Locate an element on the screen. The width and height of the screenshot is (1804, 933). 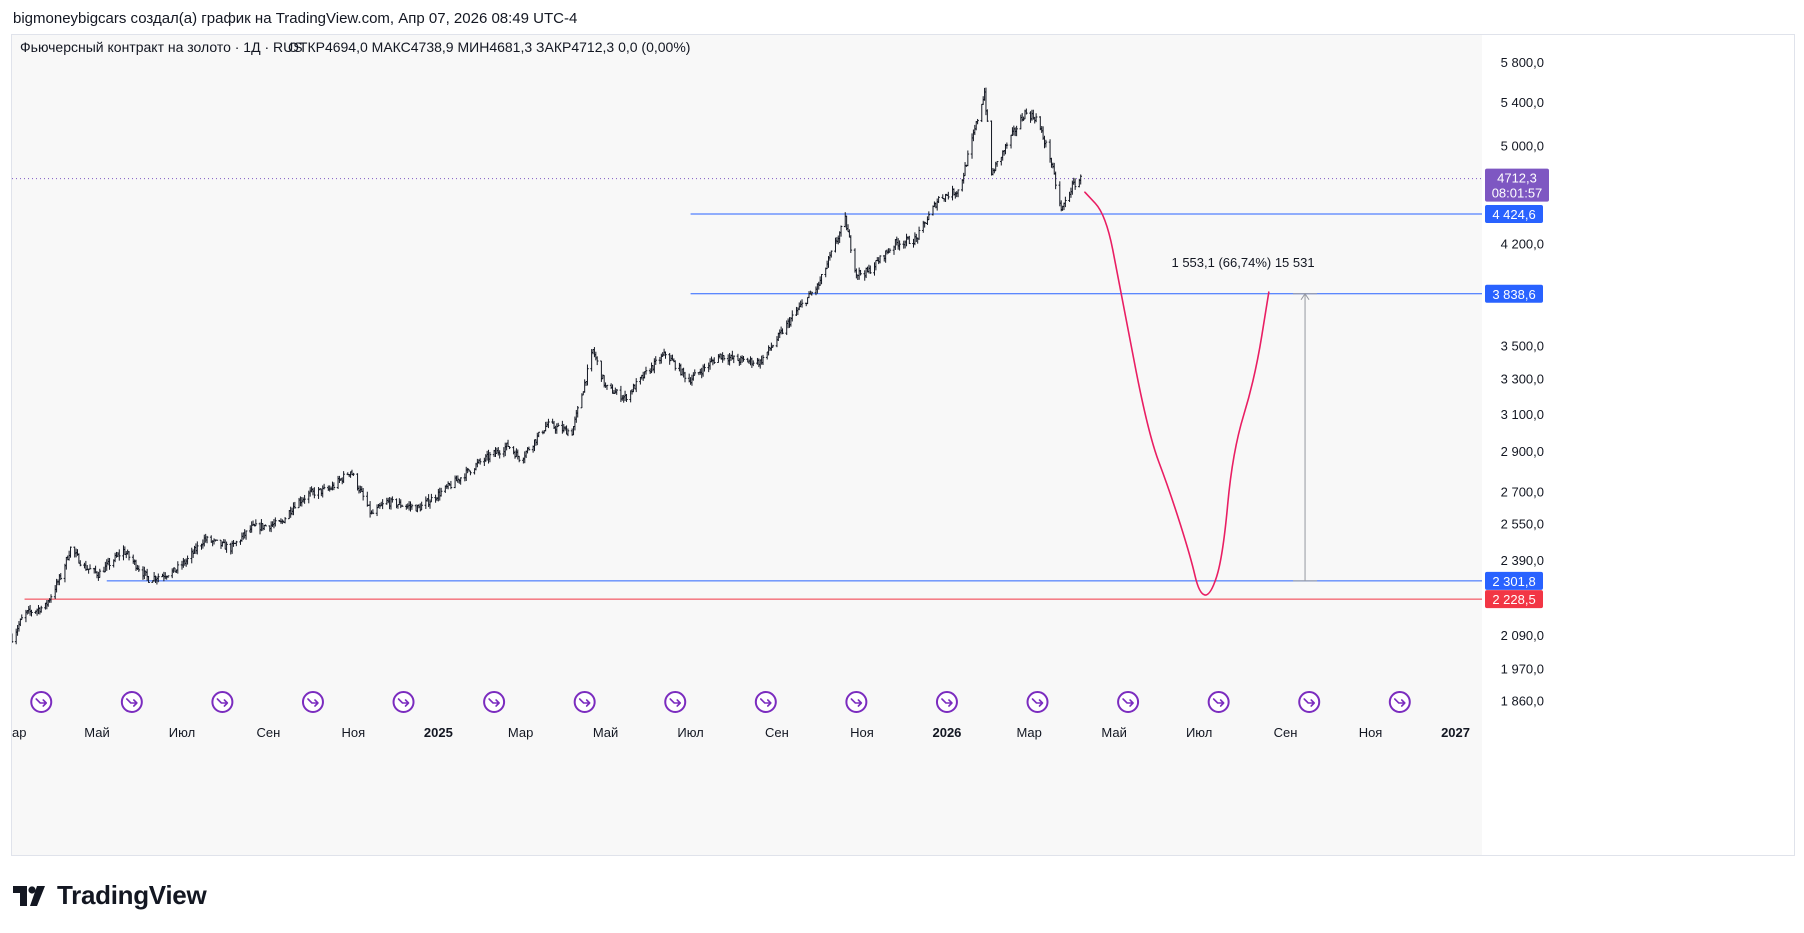
price-label: 3 838,6 is located at coordinates (1514, 293).